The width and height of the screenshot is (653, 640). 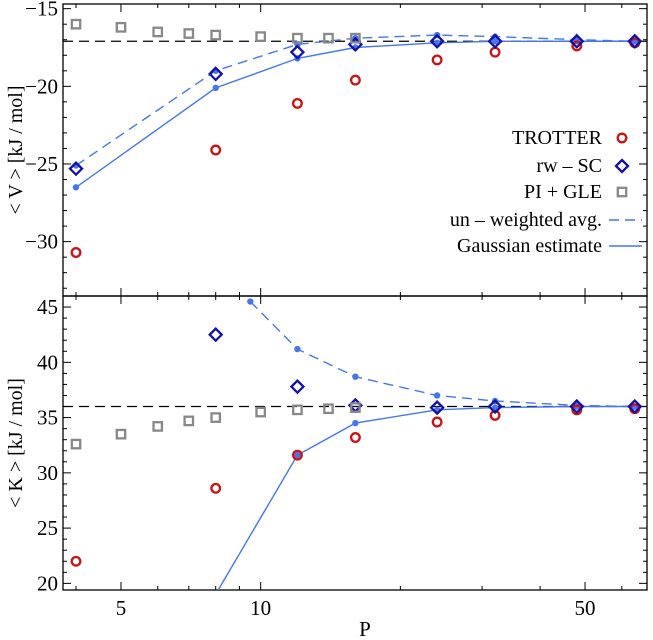 I want to click on y-tick-label: 40, so click(x=47, y=362).